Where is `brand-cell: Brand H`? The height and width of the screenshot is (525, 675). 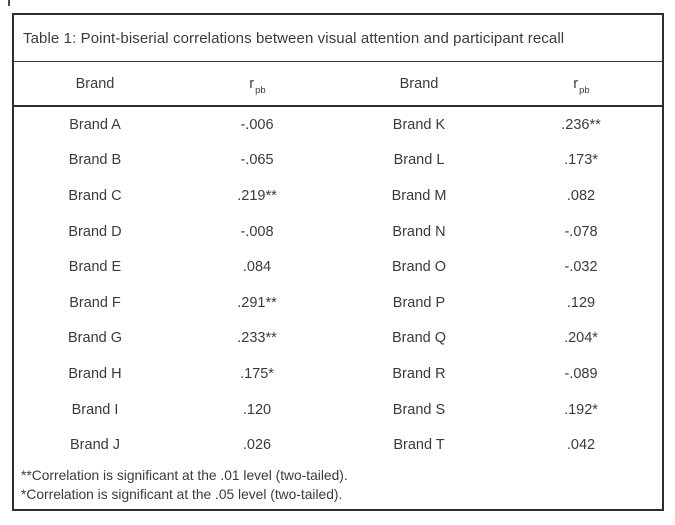
brand-cell: Brand H is located at coordinates (95, 373).